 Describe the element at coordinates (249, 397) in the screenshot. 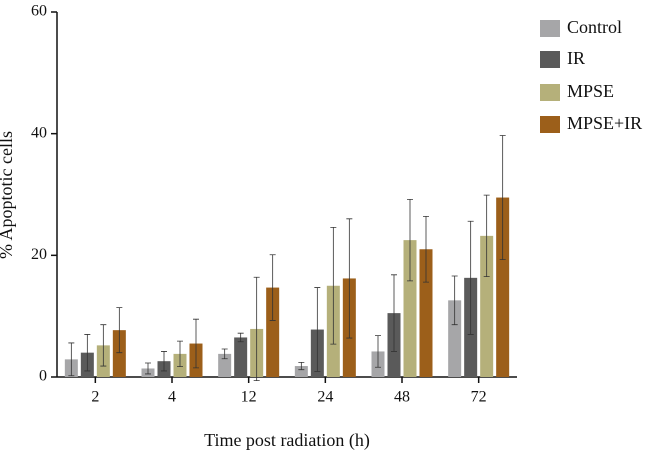

I see `x-tick-label: 12` at that location.